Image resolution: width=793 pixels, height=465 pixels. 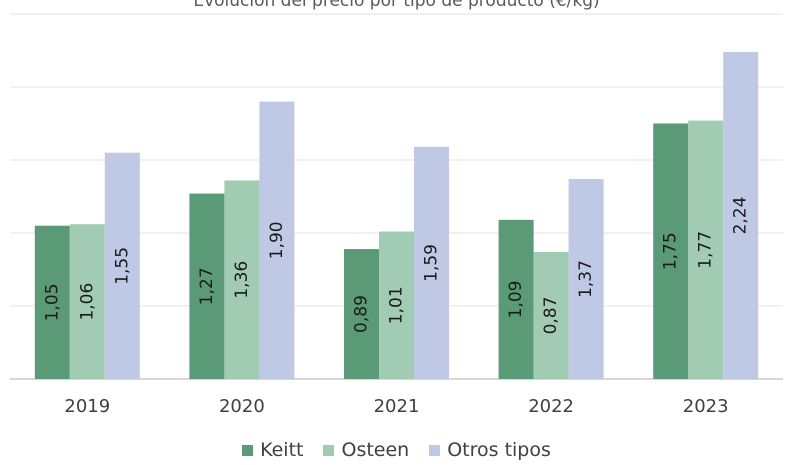 I want to click on bar-keitt-2021, so click(x=361, y=314).